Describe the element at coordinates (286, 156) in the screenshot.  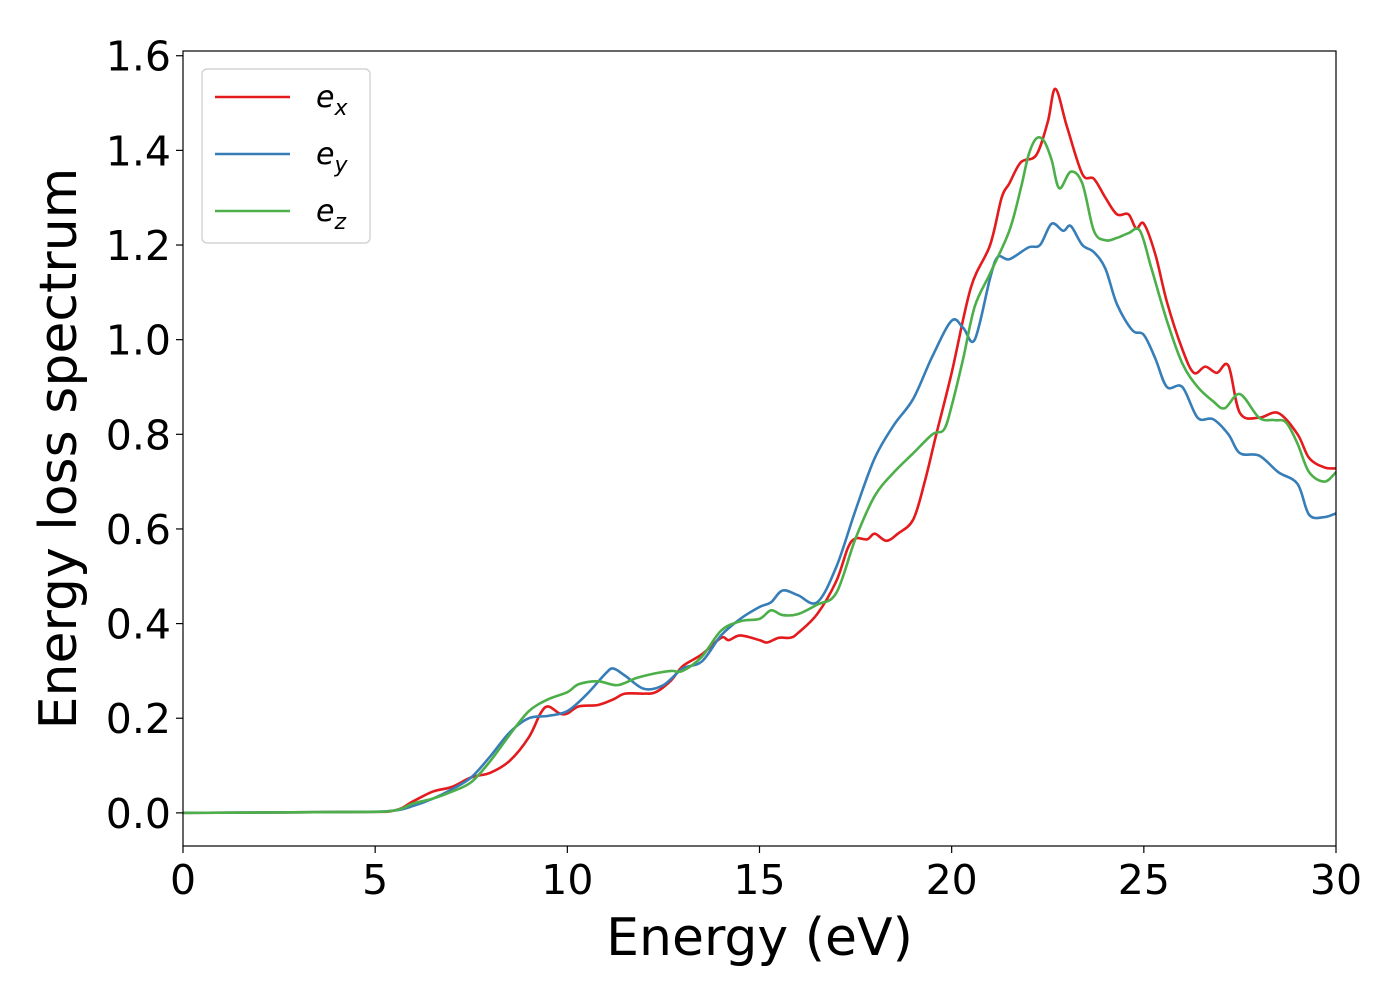
I see `legend-frame` at that location.